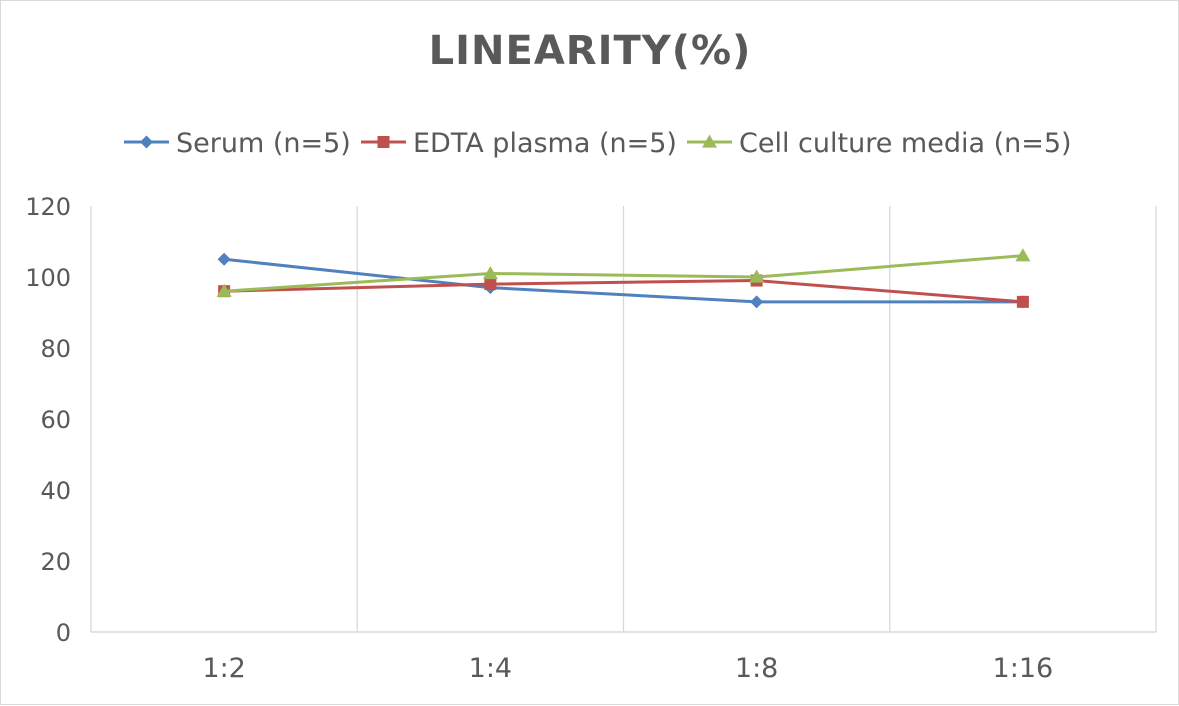 Image resolution: width=1179 pixels, height=706 pixels. Describe the element at coordinates (63, 633) in the screenshot. I see `y-tick-label: 0` at that location.